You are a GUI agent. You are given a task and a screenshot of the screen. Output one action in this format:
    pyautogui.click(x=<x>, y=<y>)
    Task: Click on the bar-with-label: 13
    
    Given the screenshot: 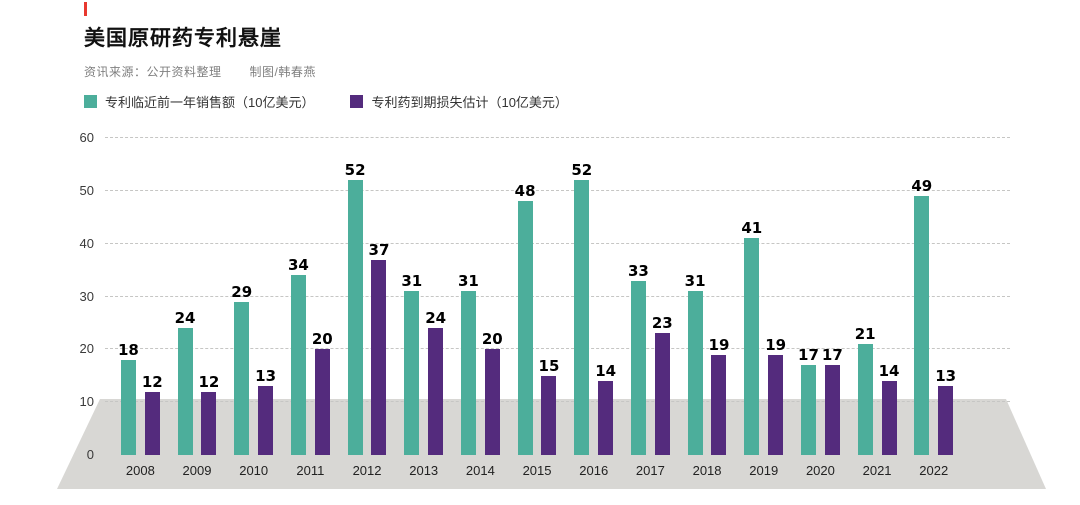 What is the action you would take?
    pyautogui.click(x=265, y=411)
    